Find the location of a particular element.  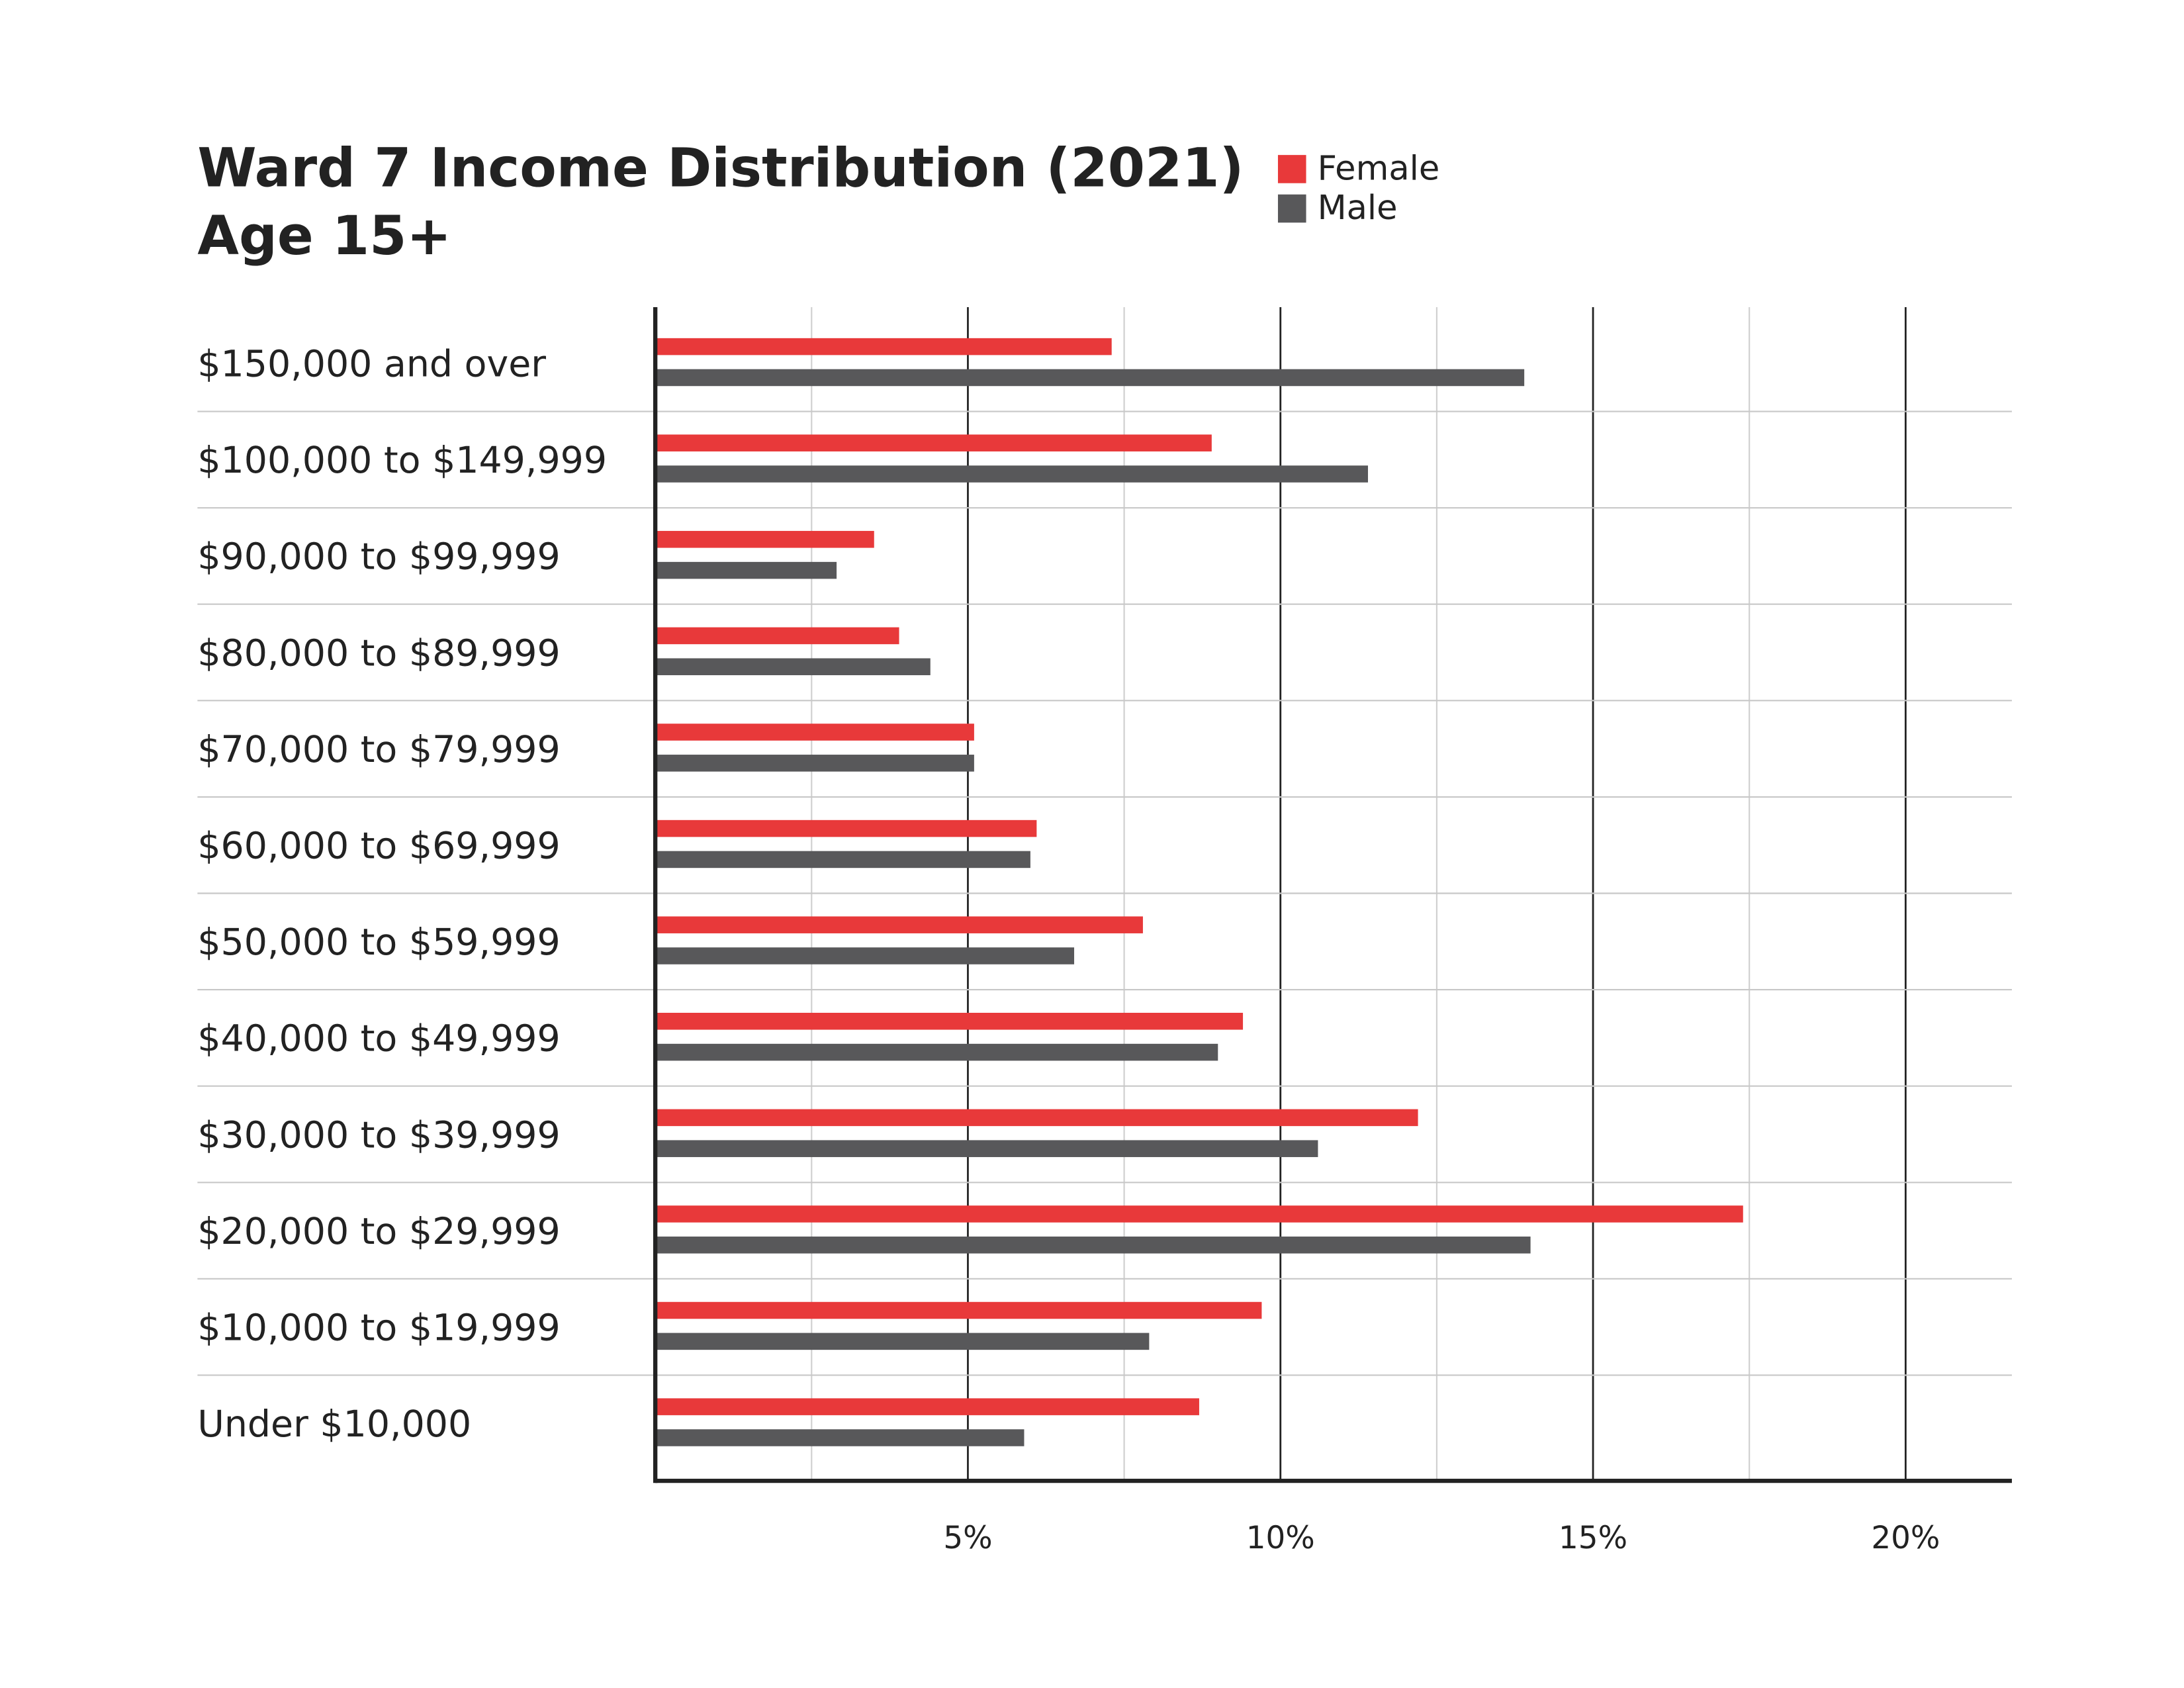

y-tick-label: $70,000 to $79,999 is located at coordinates (378, 750).